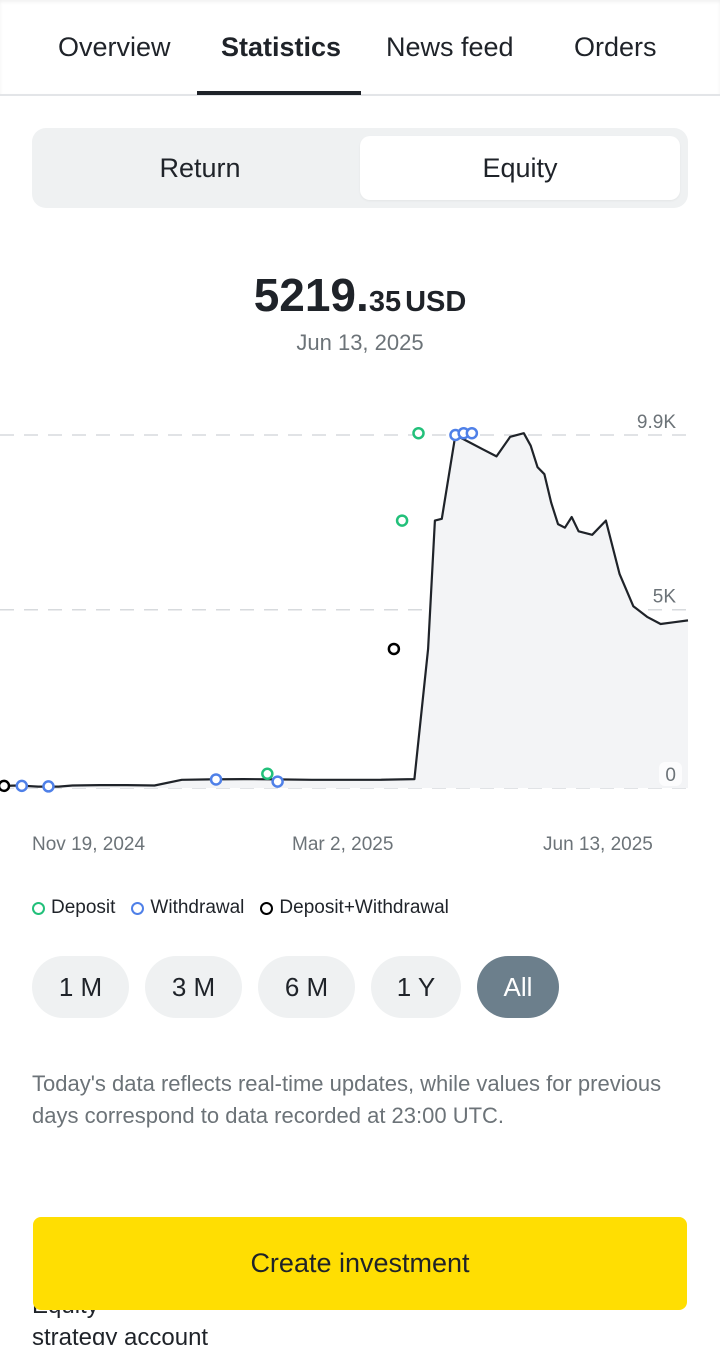 The image size is (720, 1345). Describe the element at coordinates (360, 1263) in the screenshot. I see `create-investment-button: Create investment` at that location.